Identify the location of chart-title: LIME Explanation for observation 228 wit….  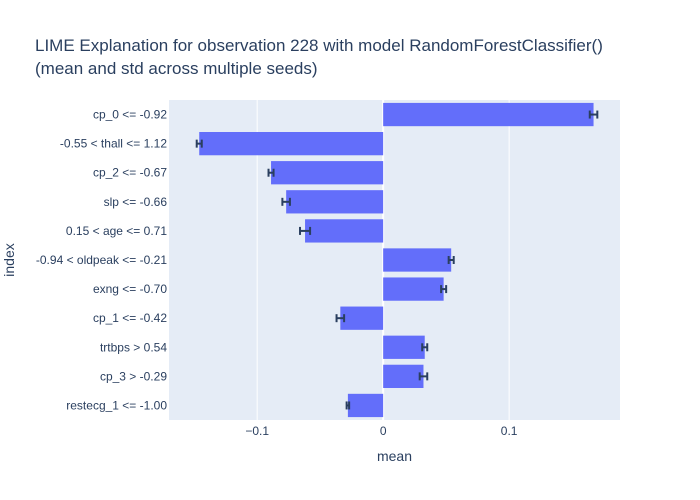
(319, 57).